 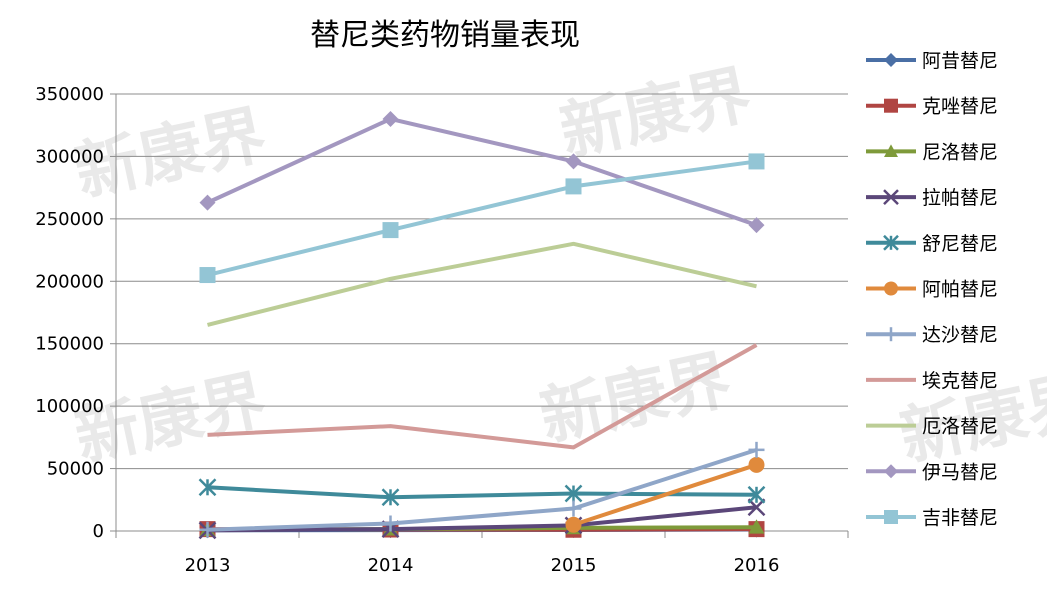 What do you see at coordinates (69, 281) in the screenshot?
I see `y-tick-label: 200000` at bounding box center [69, 281].